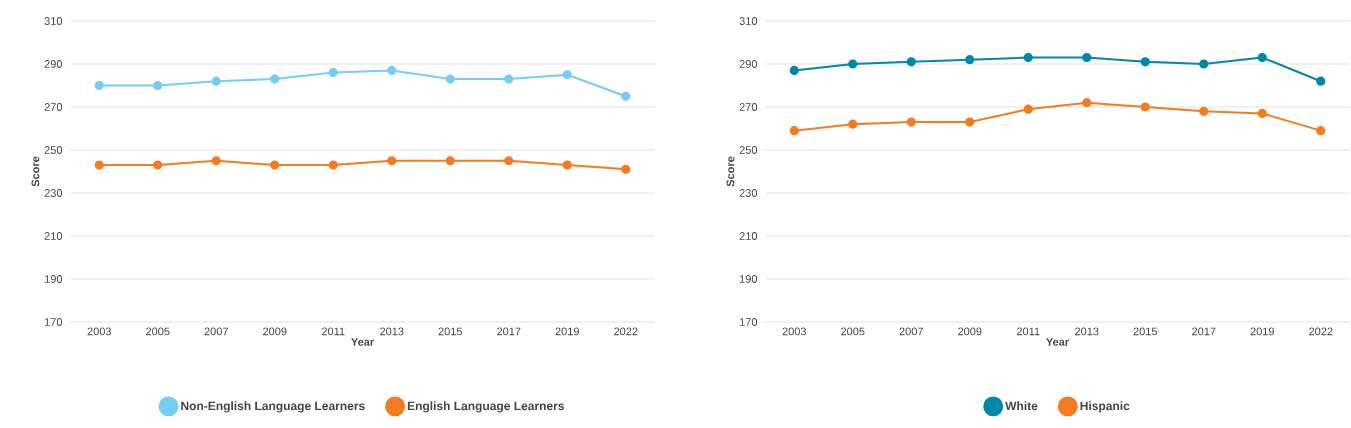  What do you see at coordinates (485, 407) in the screenshot?
I see `legend-label: English Language Learners` at bounding box center [485, 407].